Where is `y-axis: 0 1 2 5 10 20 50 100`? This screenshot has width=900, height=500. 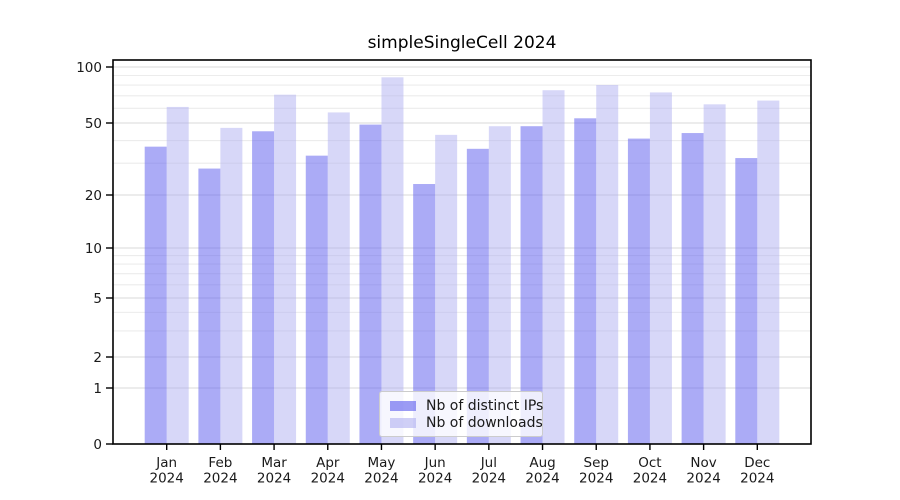
y-axis: 0 1 2 5 10 20 50 100 is located at coordinates (94, 256).